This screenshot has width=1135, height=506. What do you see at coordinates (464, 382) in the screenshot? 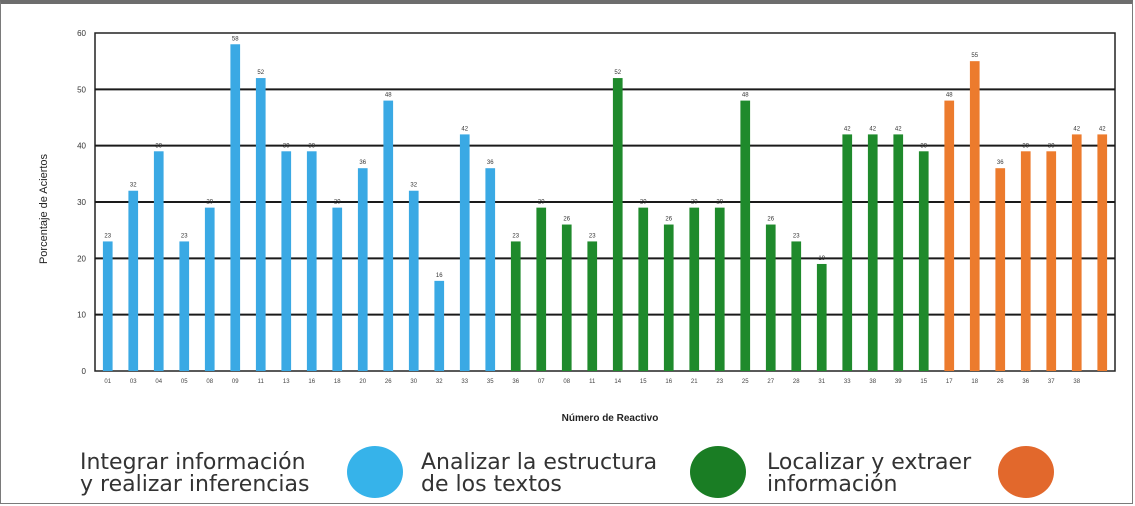
I see `x-tick-label: 33` at bounding box center [464, 382].